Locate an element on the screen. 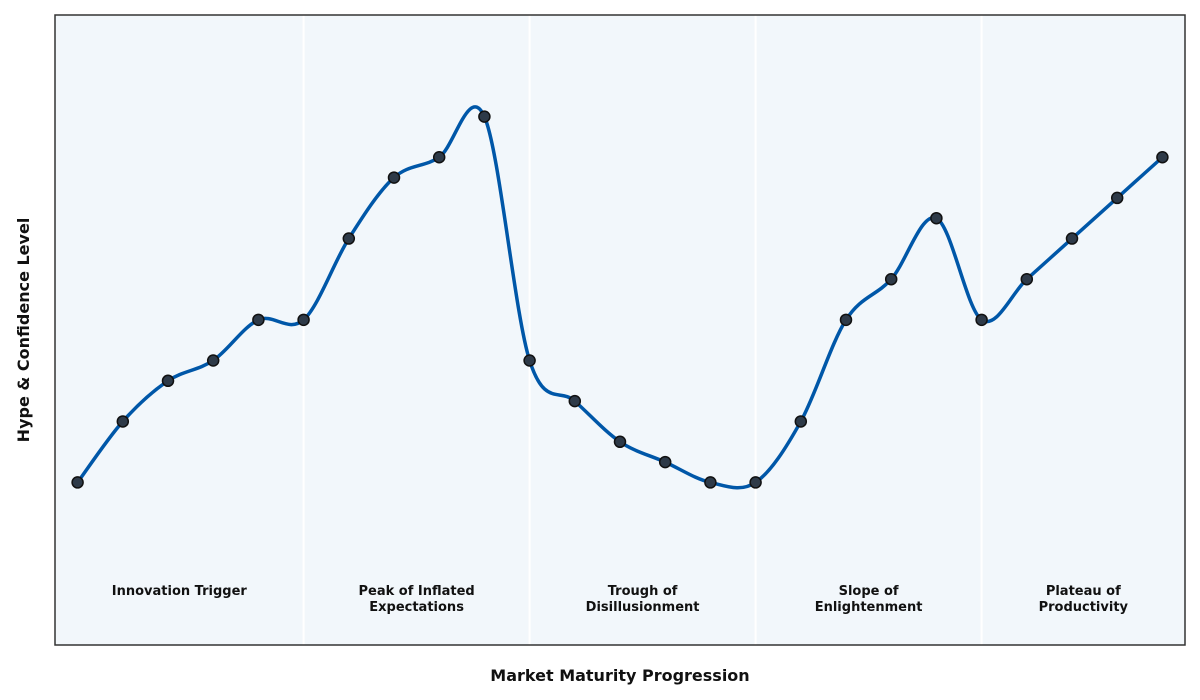  phase-label: Peak of Inflated Expectations is located at coordinates (416, 599).